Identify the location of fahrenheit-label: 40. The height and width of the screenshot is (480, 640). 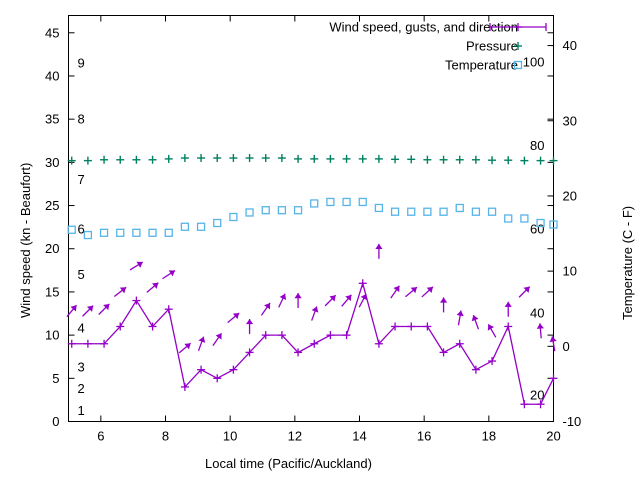
(537, 313).